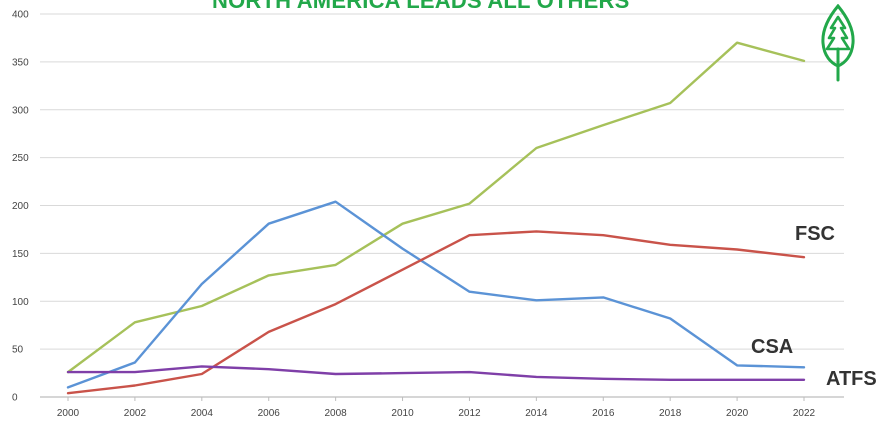 The height and width of the screenshot is (423, 879). I want to click on x-tick-label: 2012, so click(469, 413).